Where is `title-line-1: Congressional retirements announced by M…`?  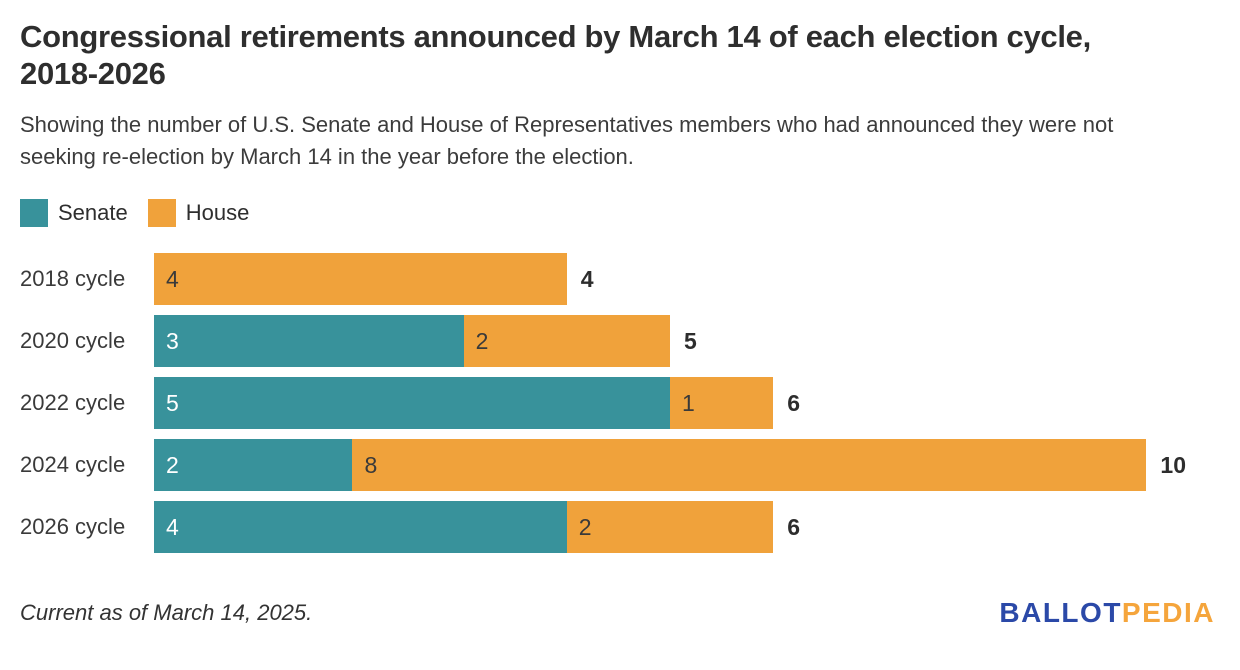 title-line-1: Congressional retirements announced by M… is located at coordinates (555, 36).